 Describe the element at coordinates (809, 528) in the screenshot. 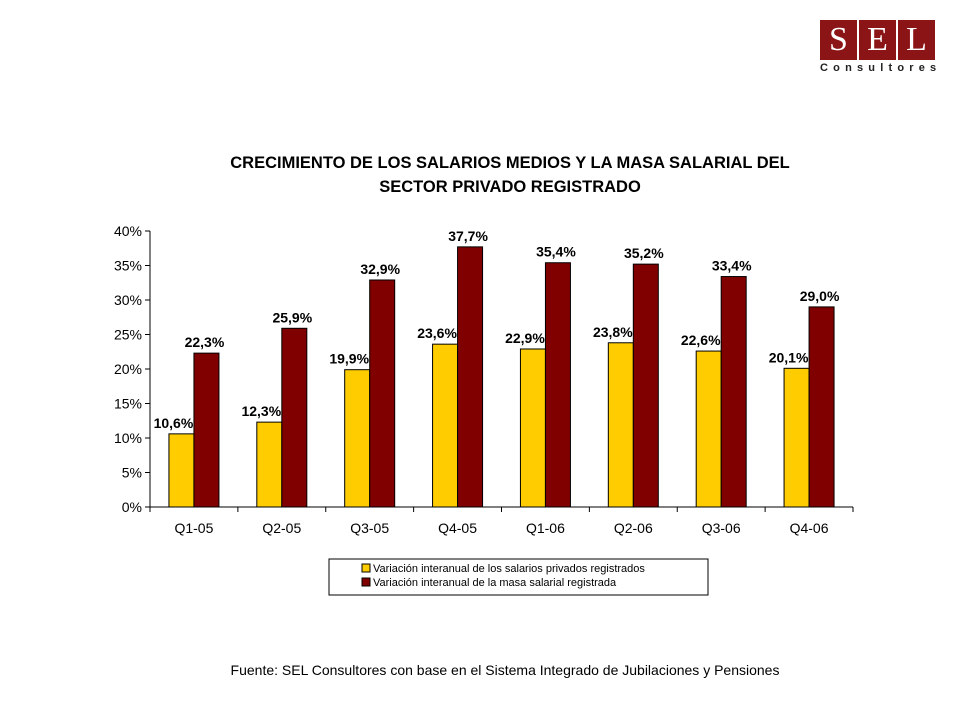

I see `x-tick-label: Q4-06` at that location.